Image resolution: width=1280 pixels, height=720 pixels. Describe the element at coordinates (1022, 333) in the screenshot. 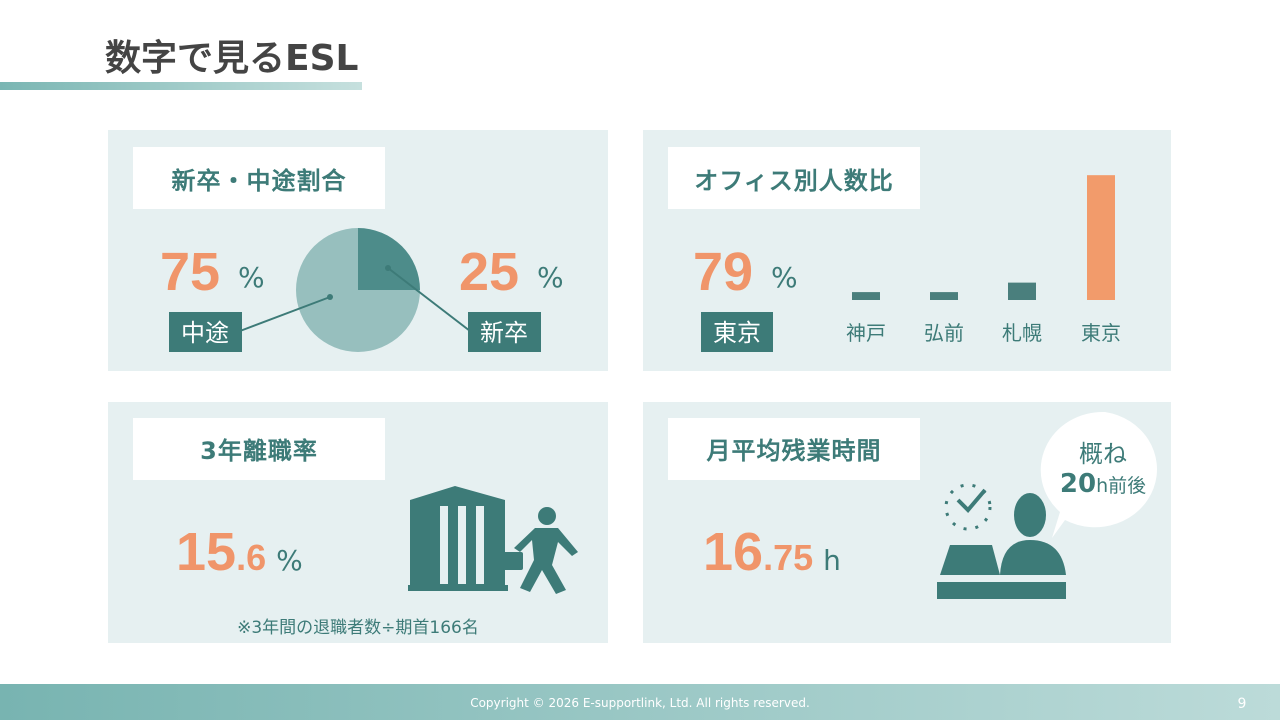

I see `x-tick-label: 札幌` at that location.